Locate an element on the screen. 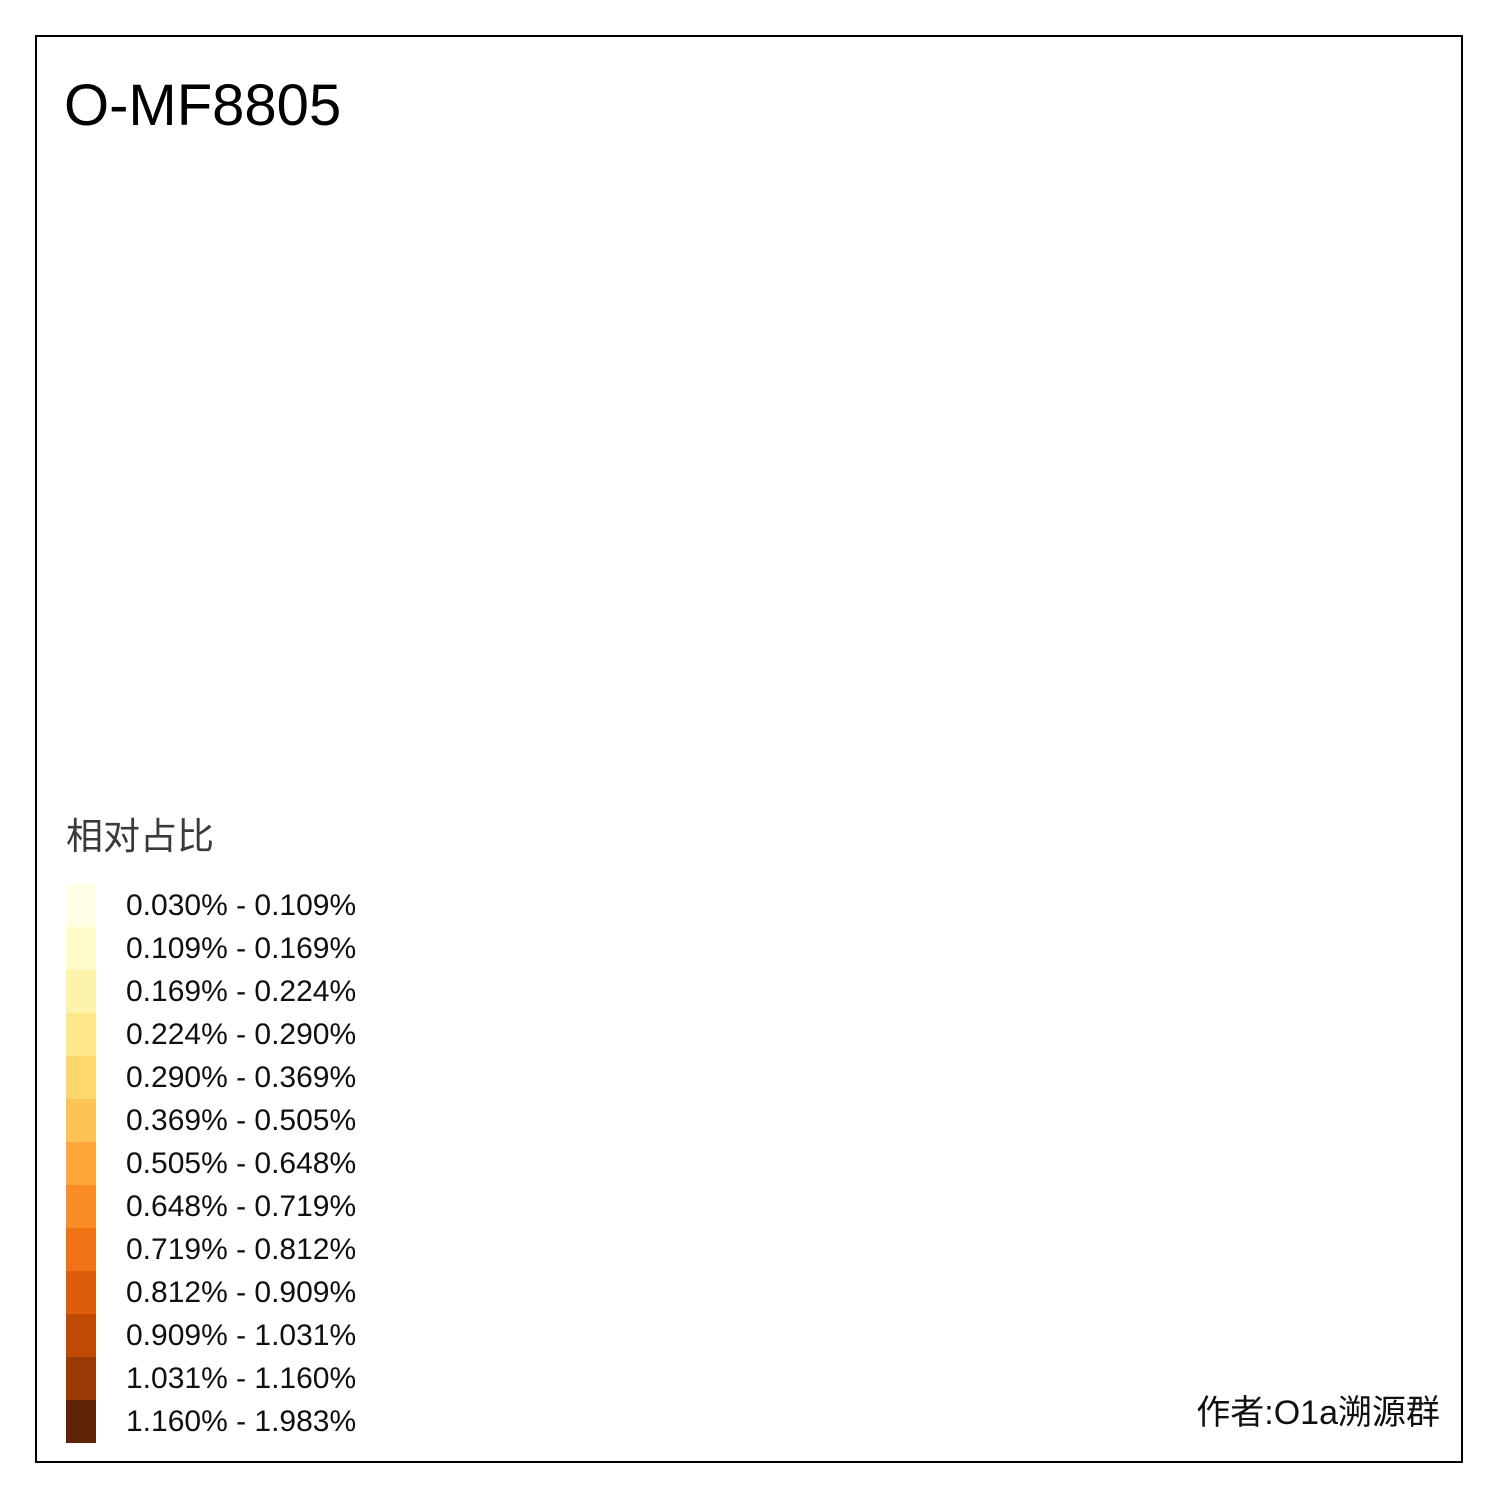 The image size is (1500, 1500). legend-item: 0.648% - 0.719% is located at coordinates (211, 1206).